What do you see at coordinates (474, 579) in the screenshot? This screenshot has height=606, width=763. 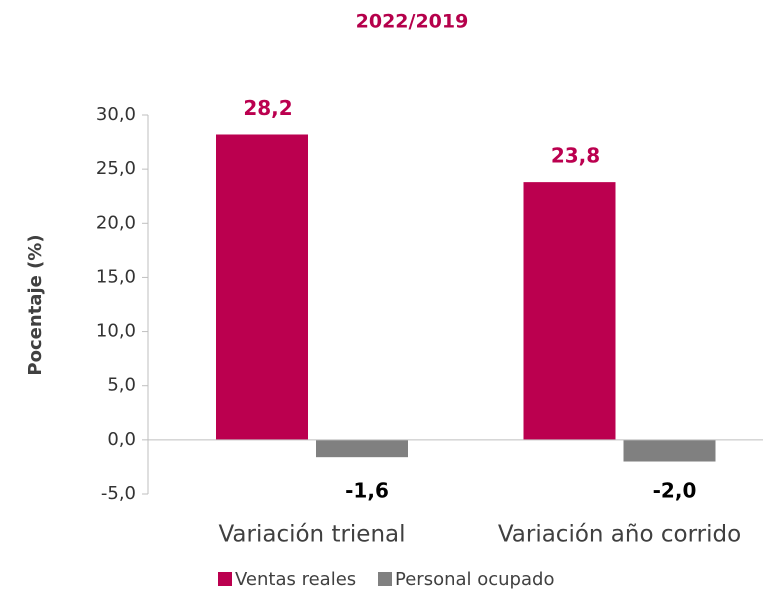 I see `legend-label: Personal ocupado` at bounding box center [474, 579].